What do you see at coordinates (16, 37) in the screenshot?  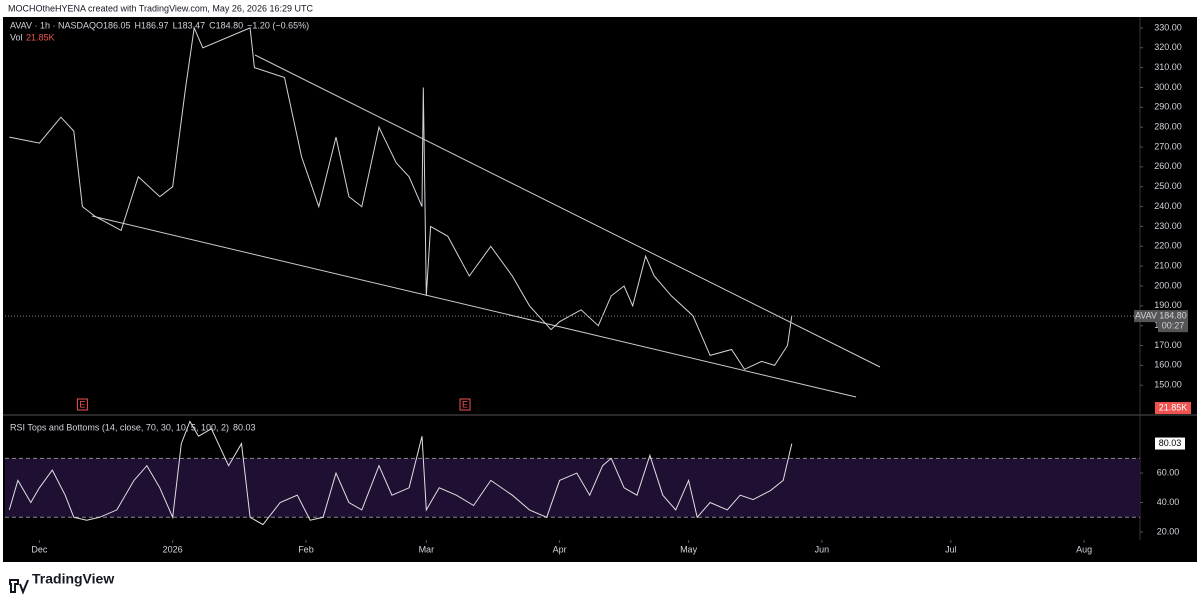 I see `volume-label: Vol` at bounding box center [16, 37].